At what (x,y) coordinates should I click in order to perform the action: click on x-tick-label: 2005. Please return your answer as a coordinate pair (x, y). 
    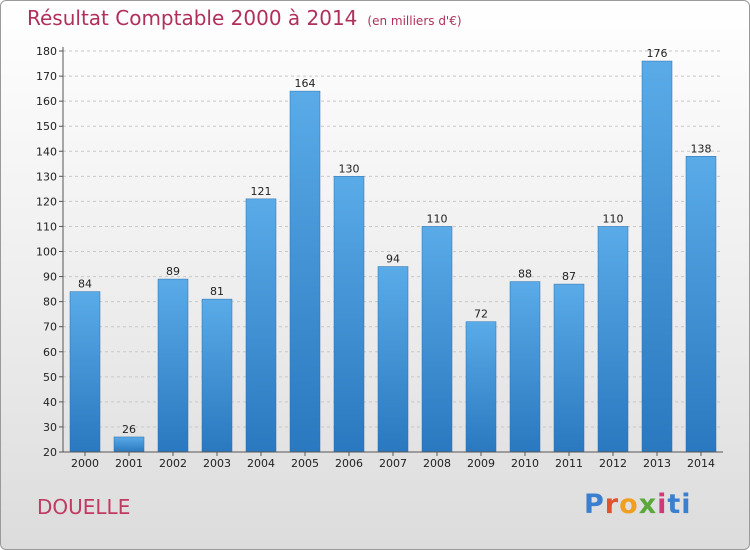
    Looking at the image, I should click on (305, 463).